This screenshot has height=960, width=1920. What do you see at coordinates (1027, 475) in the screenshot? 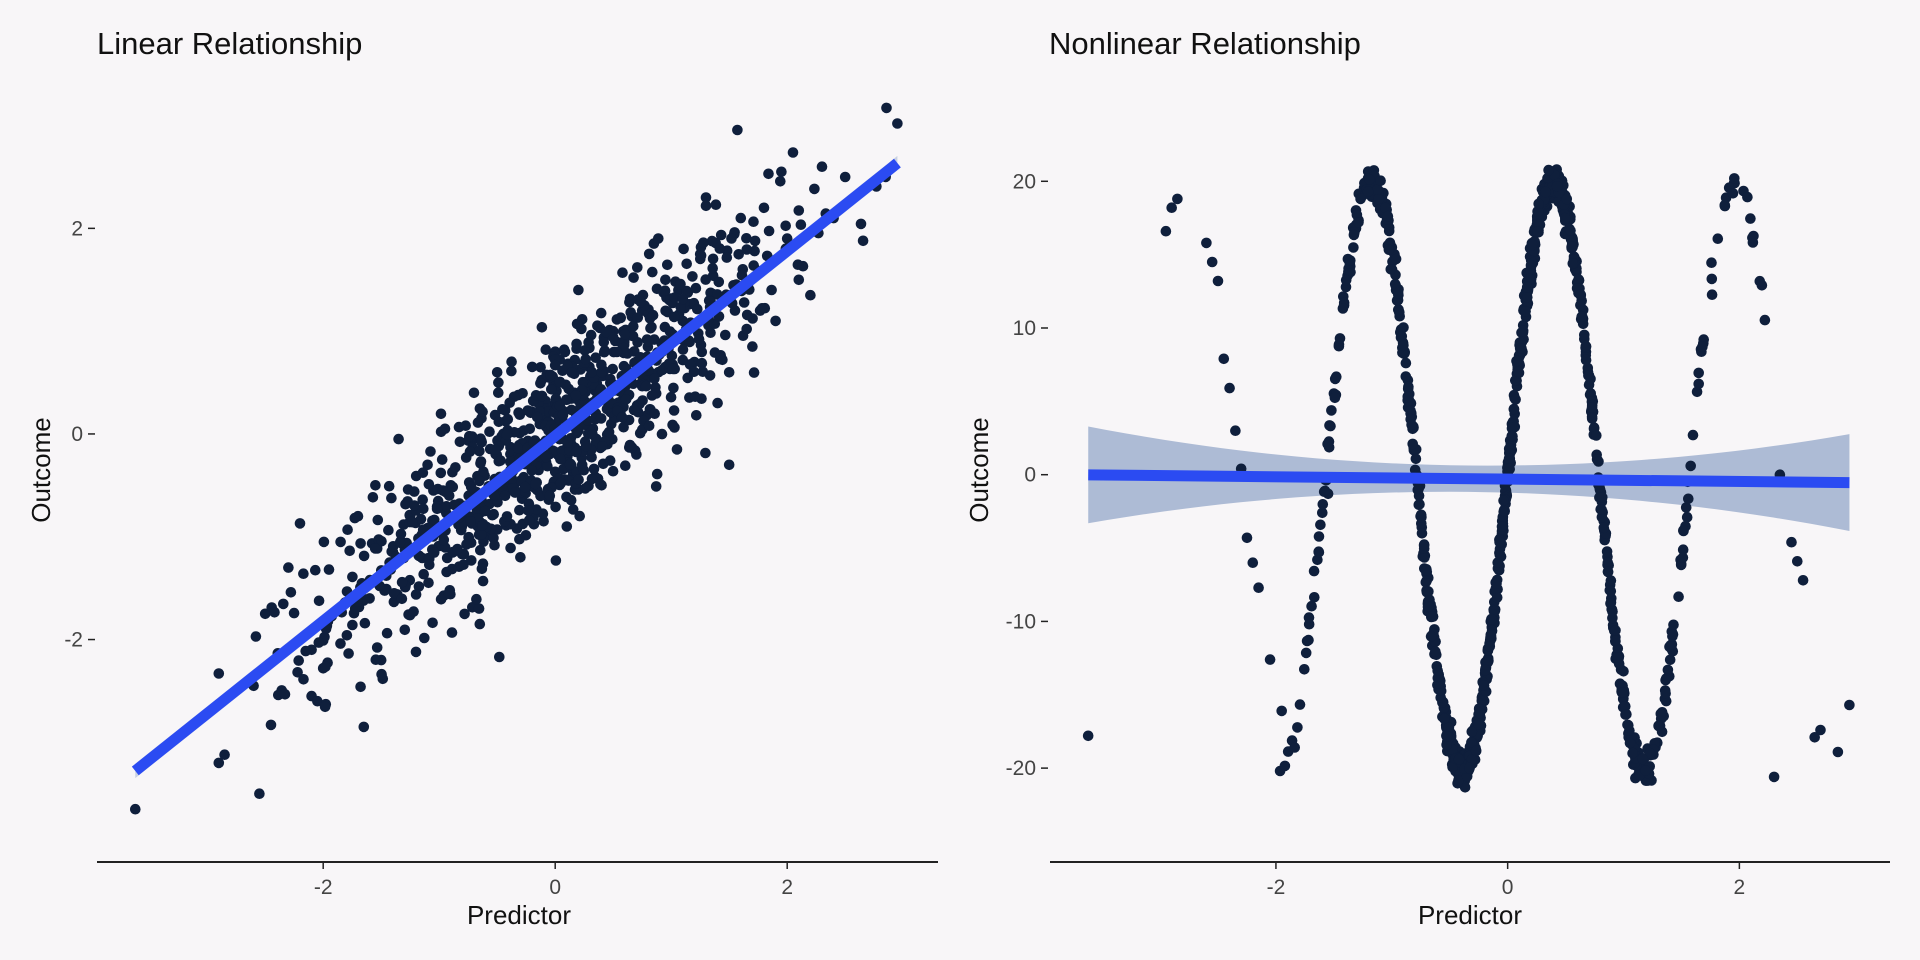
I see `nonlinear-y-ticks: -20 -10 0 10 20` at bounding box center [1027, 475].